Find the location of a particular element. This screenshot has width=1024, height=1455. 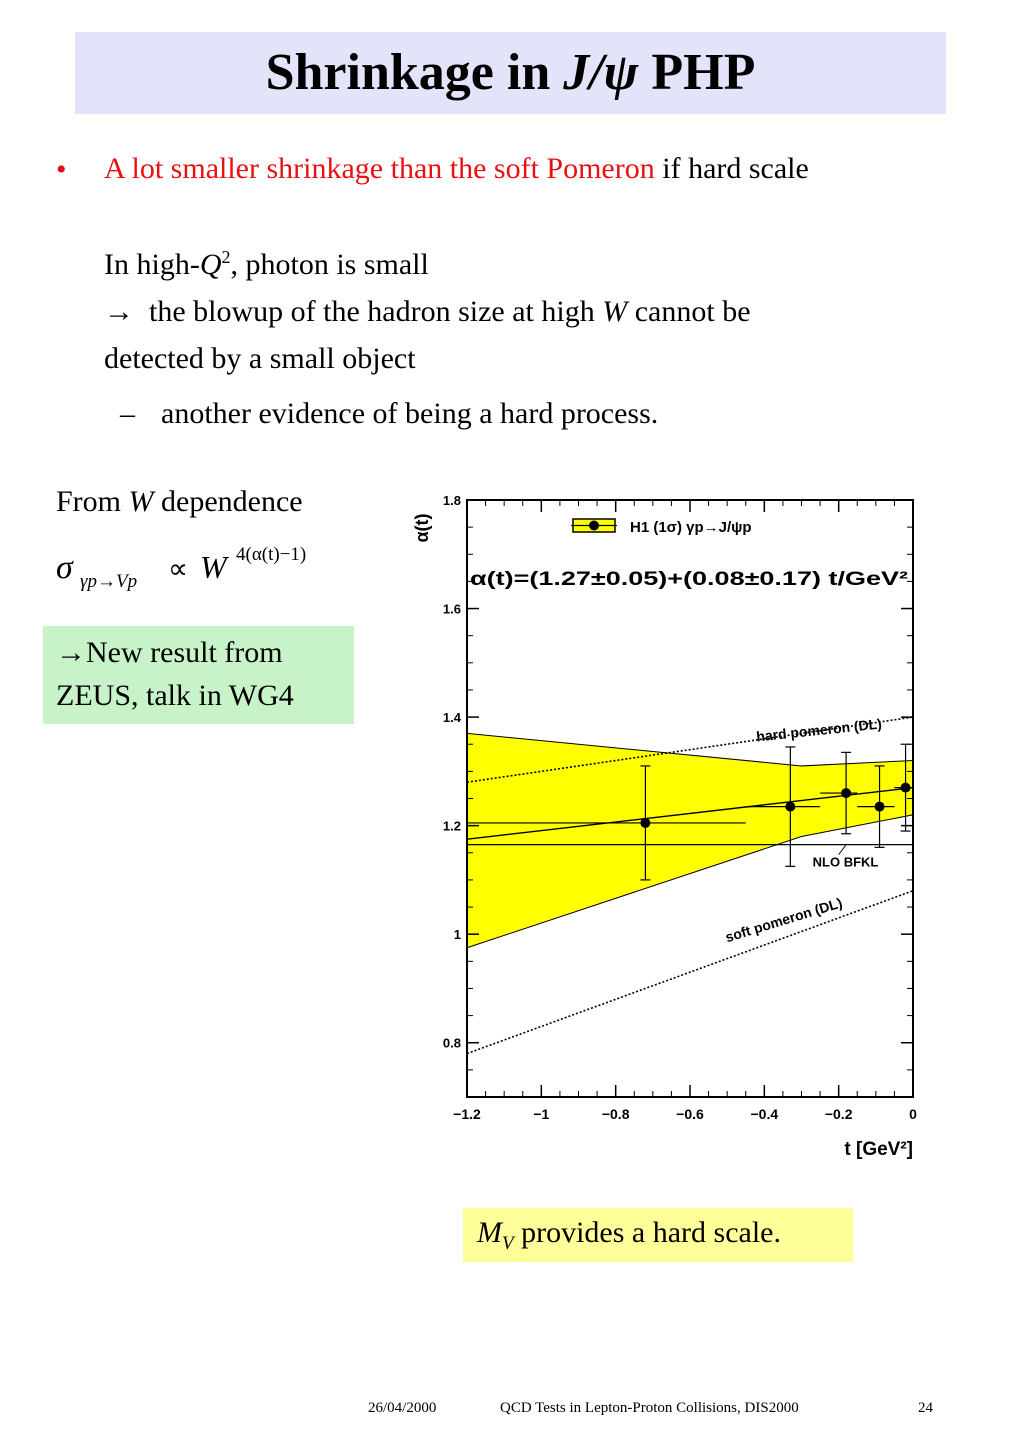

text-q: Q is located at coordinates (210, 264).